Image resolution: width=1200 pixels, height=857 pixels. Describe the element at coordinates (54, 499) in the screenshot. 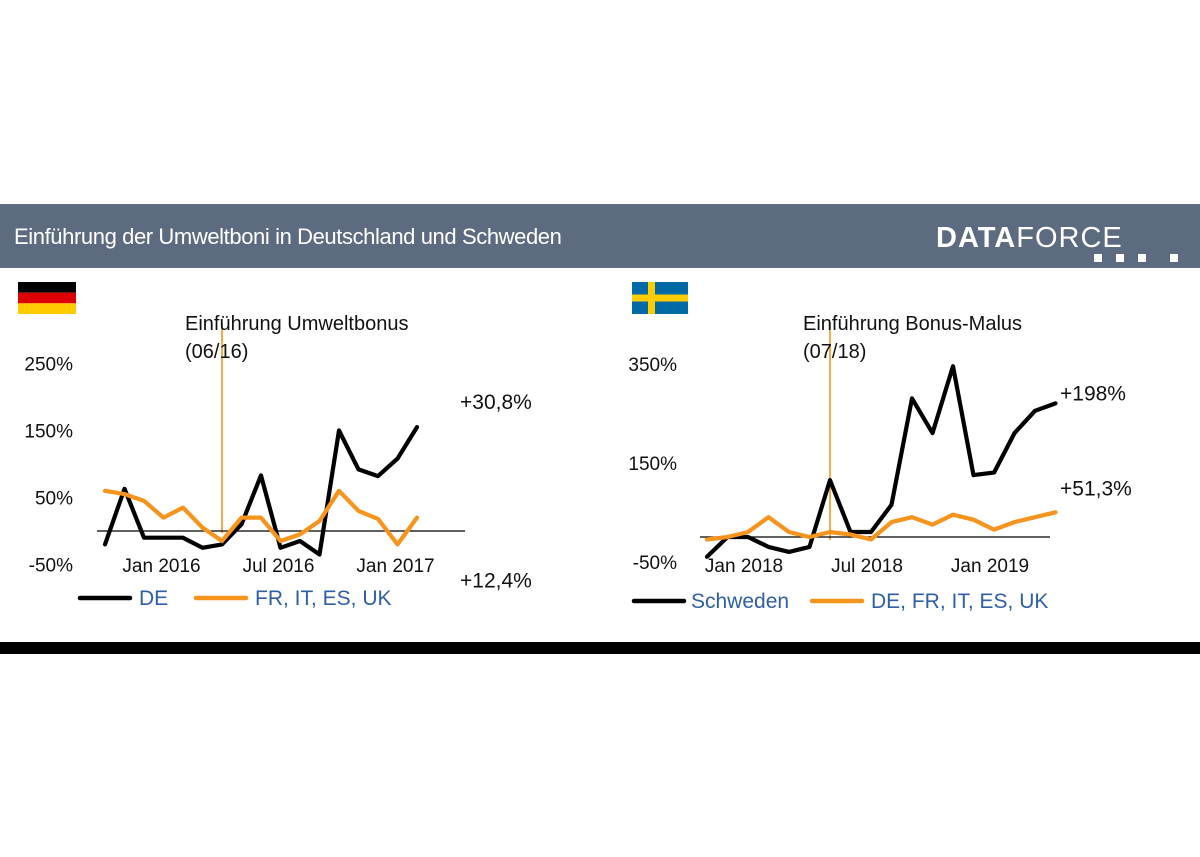

I see `y-tick-label: 50%` at that location.